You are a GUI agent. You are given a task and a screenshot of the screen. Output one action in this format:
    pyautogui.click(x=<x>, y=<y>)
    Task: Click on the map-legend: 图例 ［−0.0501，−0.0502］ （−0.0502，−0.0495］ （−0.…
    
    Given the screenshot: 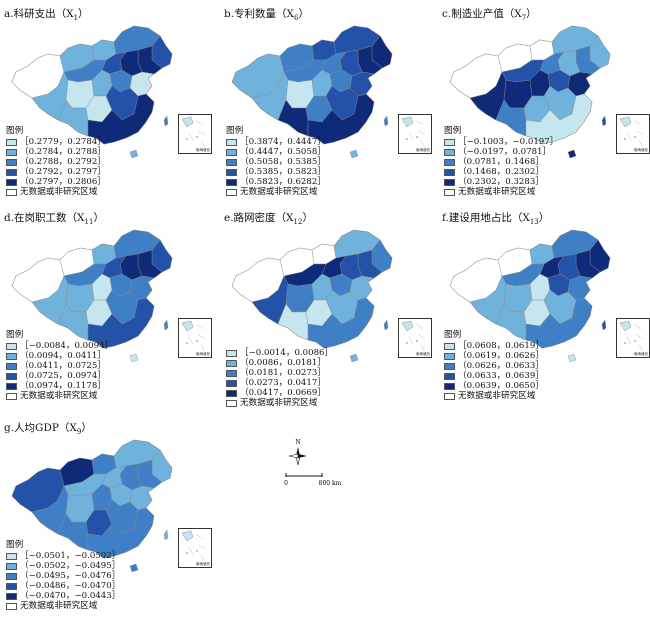 What is the action you would take?
    pyautogui.click(x=63, y=575)
    